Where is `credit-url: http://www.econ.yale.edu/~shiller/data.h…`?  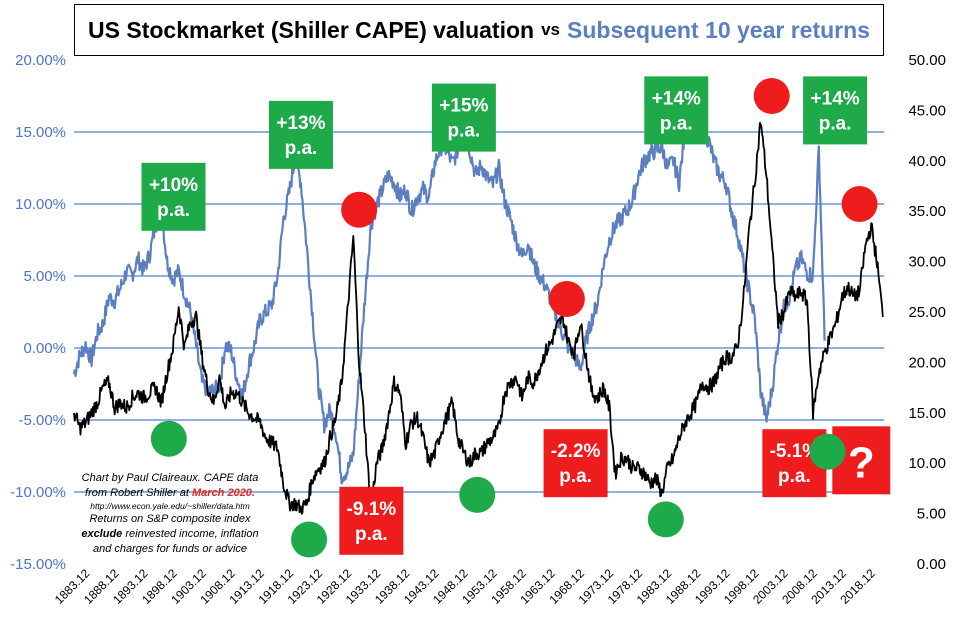 credit-url: http://www.econ.yale.edu/~shiller/data.h… is located at coordinates (170, 505).